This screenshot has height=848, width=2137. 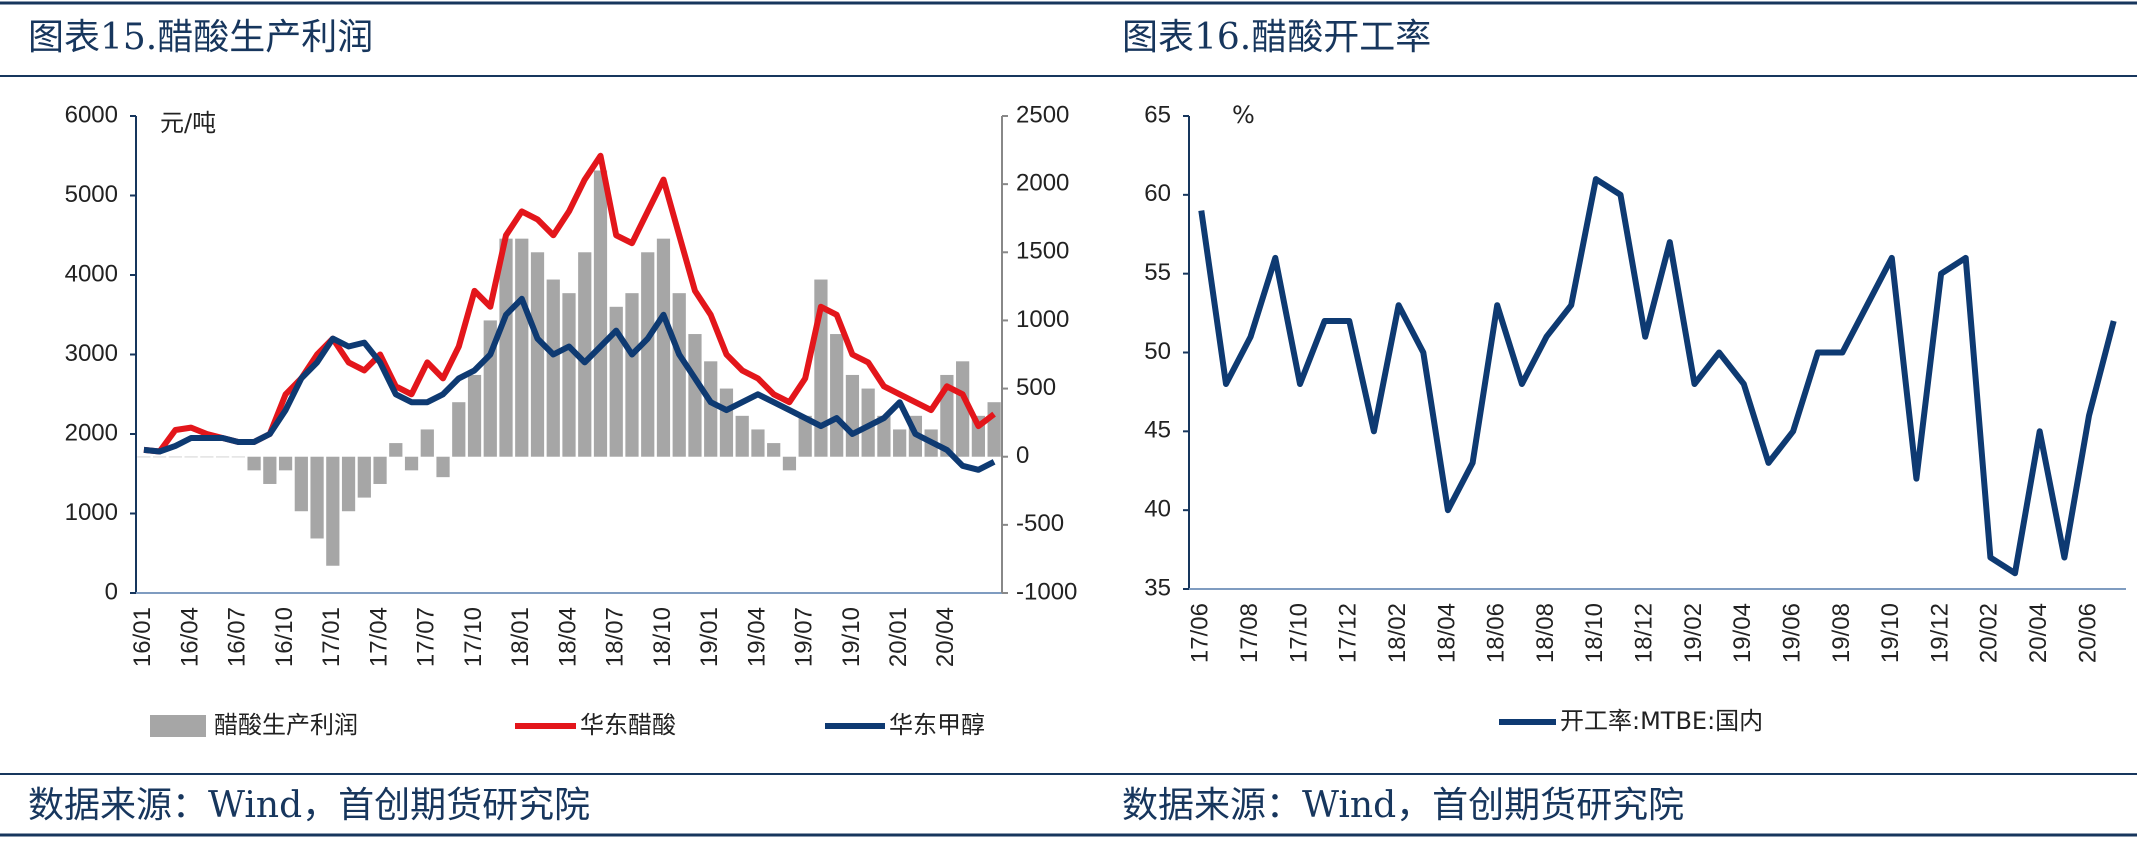 I want to click on y2-tick-label: -500, so click(x=1040, y=523).